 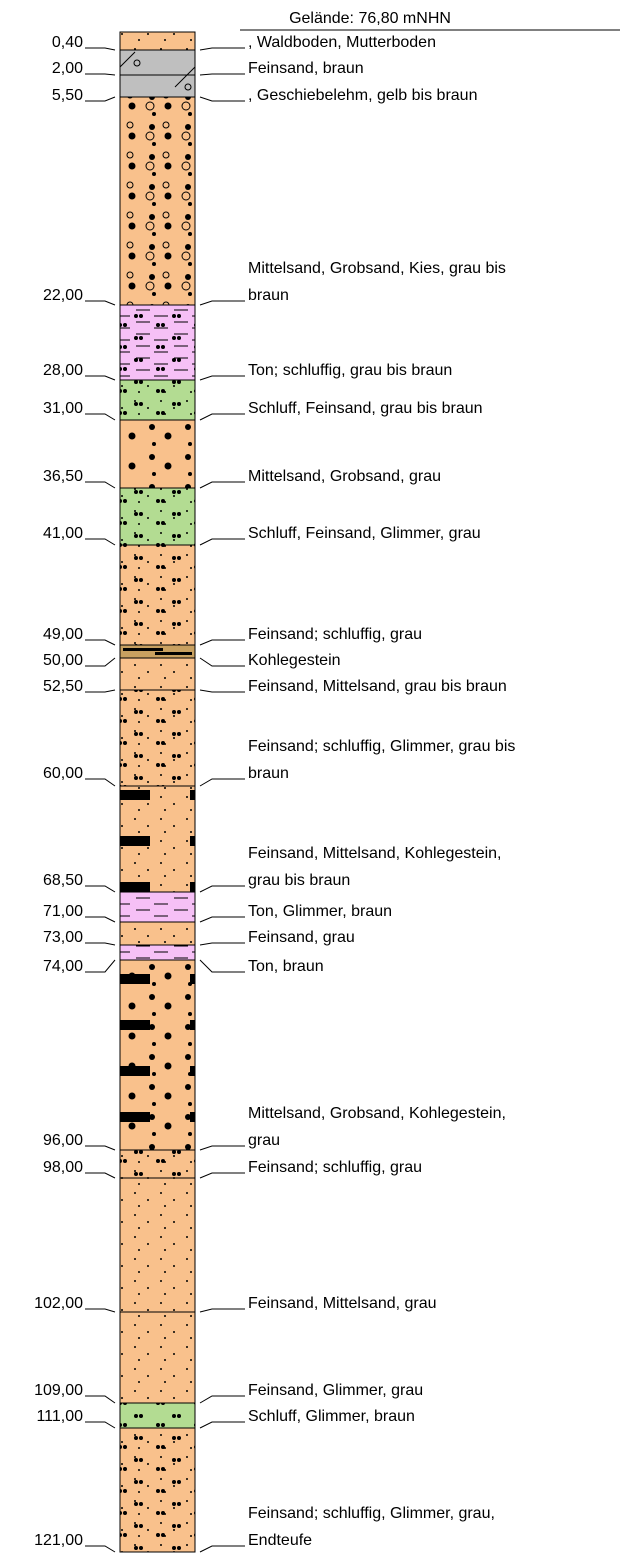 I want to click on layer-description: Schluff, Glimmer, braun, so click(x=331, y=1416).